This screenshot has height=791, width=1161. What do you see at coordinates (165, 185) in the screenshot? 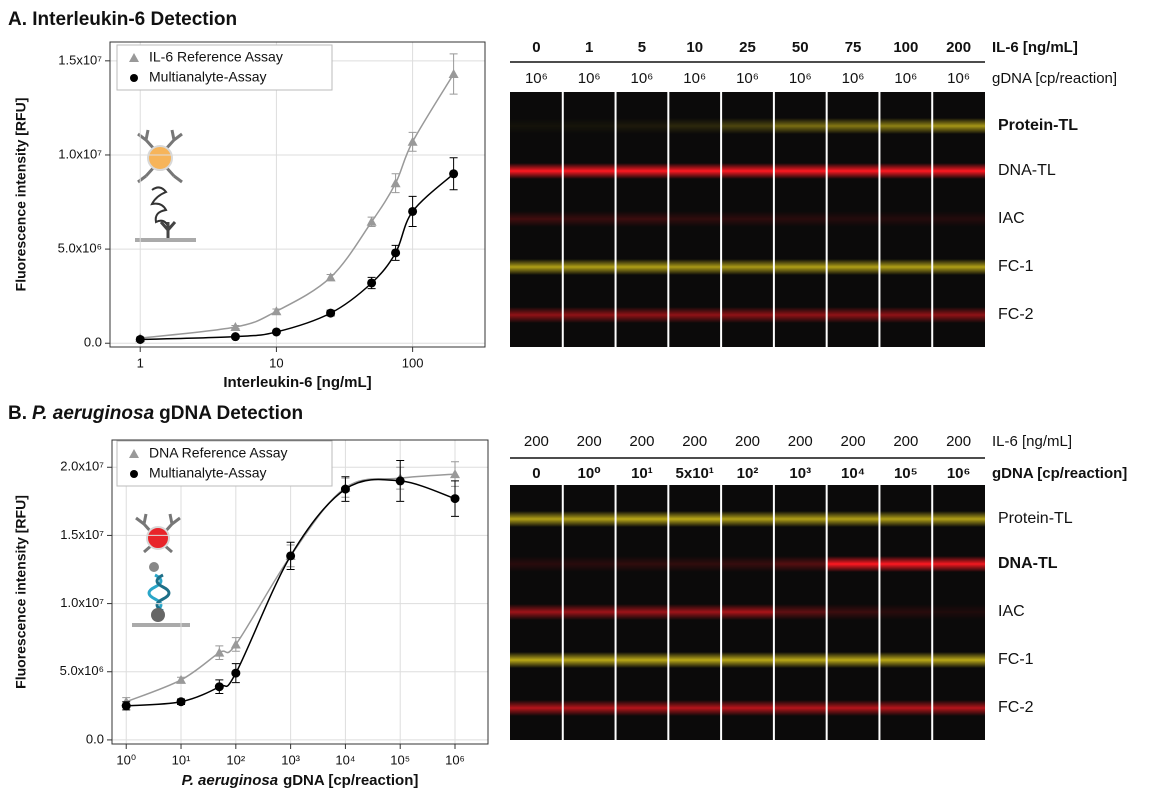
I see `assay-icon` at bounding box center [165, 185].